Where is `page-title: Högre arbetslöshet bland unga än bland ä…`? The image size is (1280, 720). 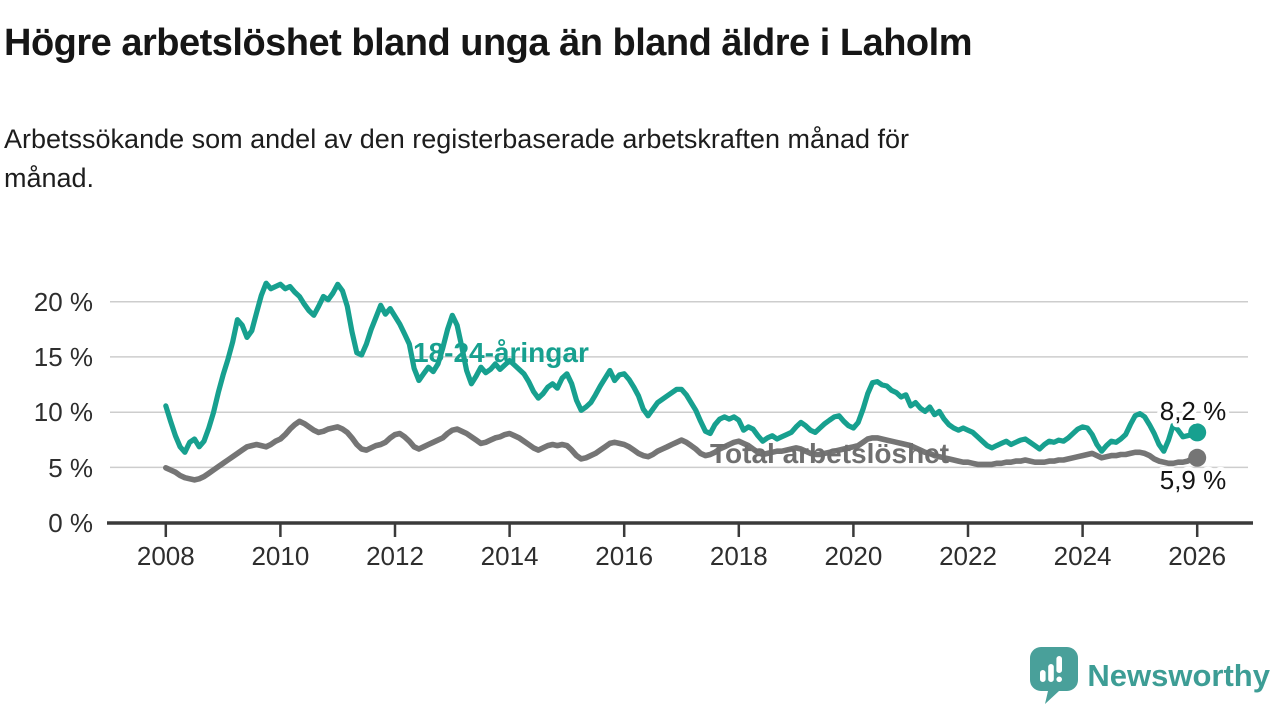
page-title: Högre arbetslöshet bland unga än bland ä… is located at coordinates (488, 43).